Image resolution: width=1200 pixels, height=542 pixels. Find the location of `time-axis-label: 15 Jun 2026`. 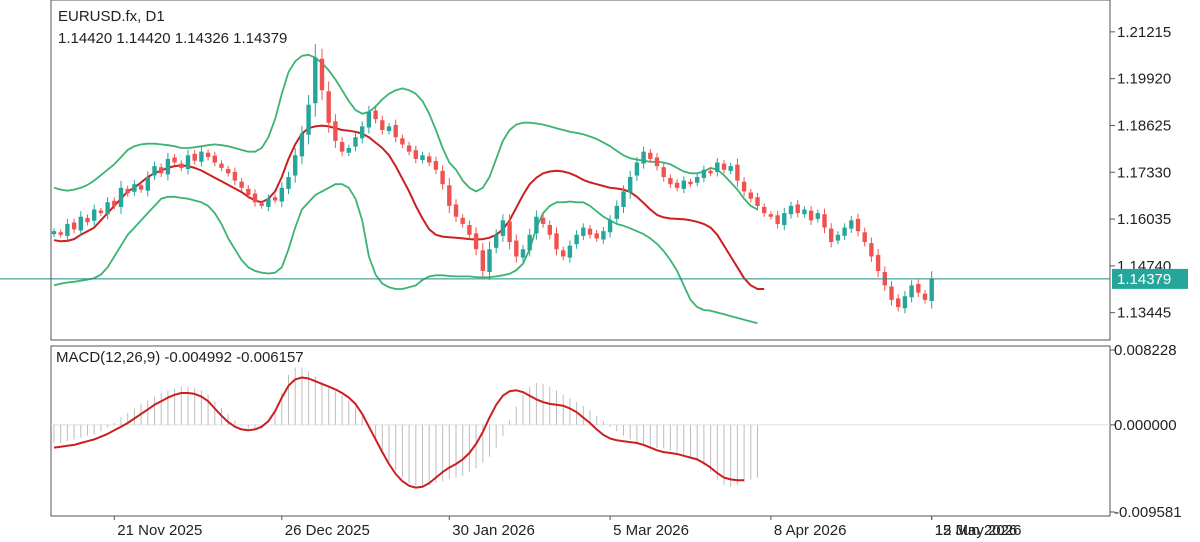

time-axis-label: 15 Jun 2026 is located at coordinates (976, 530).